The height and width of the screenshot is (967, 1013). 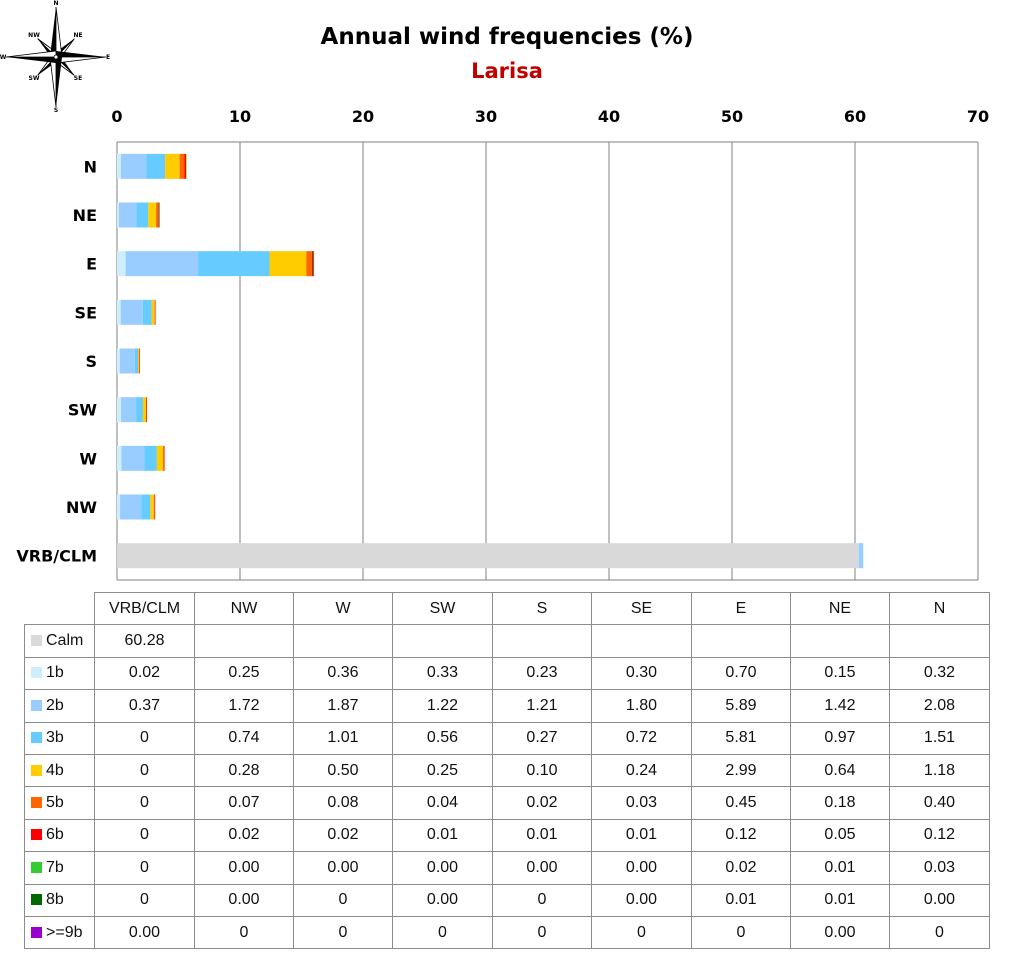 I want to click on table-row-label: 3b, so click(x=59, y=738).